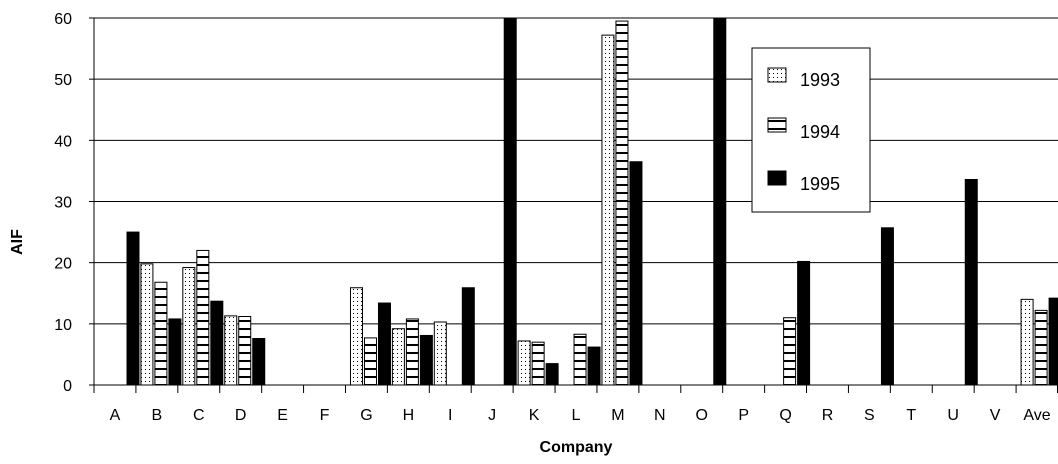 This screenshot has height=464, width=1058. What do you see at coordinates (370, 361) in the screenshot?
I see `bar-G-1994` at bounding box center [370, 361].